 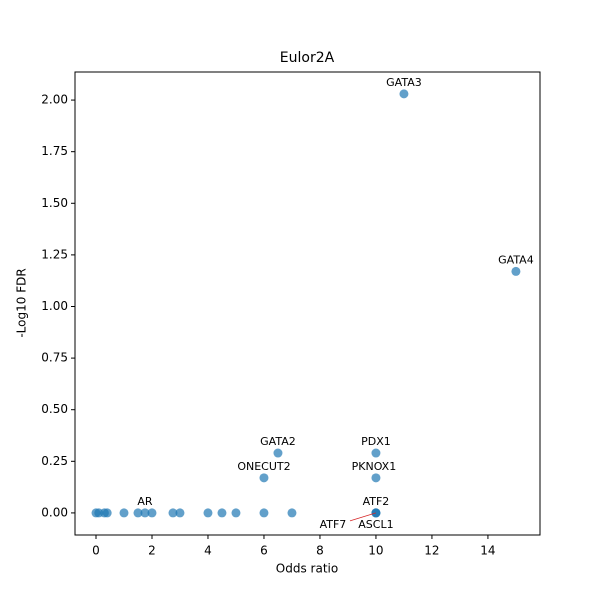 I want to click on x-tick-label: 6, so click(x=264, y=551).